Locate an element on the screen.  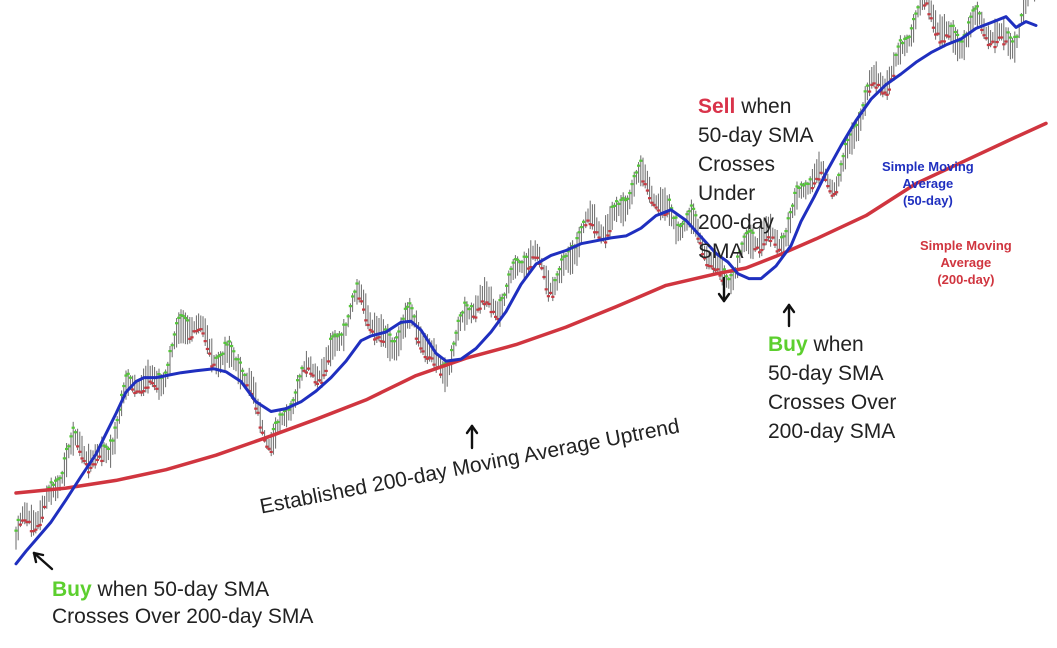
legend-sma-200-line1: Simple Moving is located at coordinates (966, 245).